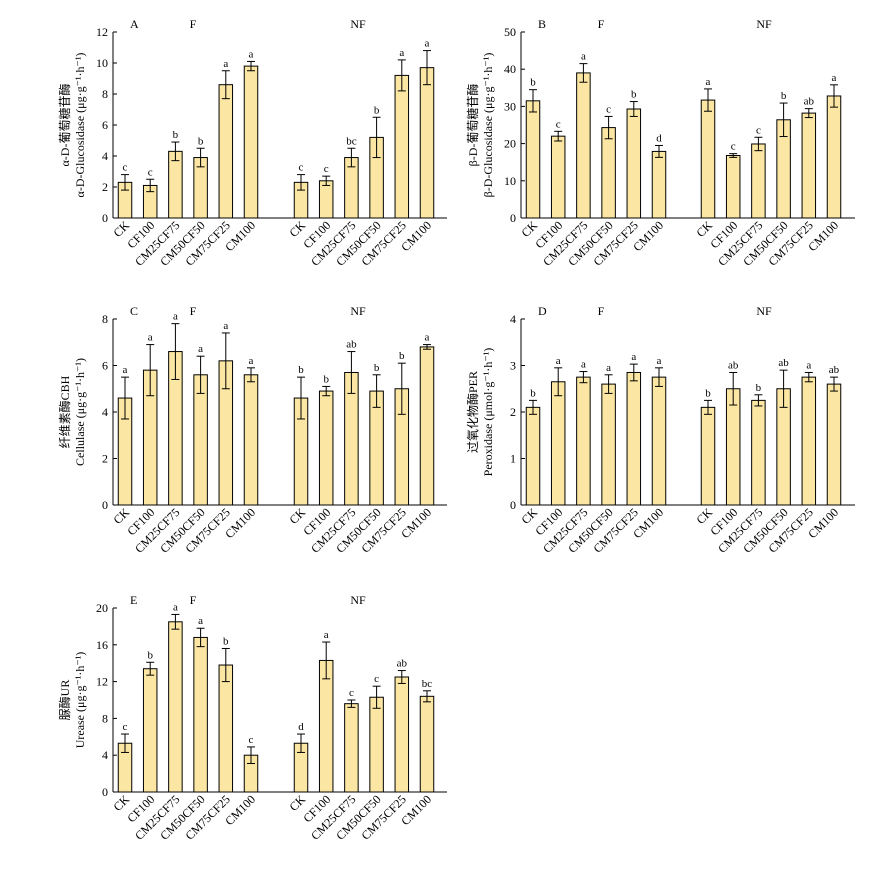 The height and width of the screenshot is (871, 884). What do you see at coordinates (64, 125) in the screenshot?
I see `y-axis-label-cn: α-D-葡萄糖苷酶` at bounding box center [64, 125].